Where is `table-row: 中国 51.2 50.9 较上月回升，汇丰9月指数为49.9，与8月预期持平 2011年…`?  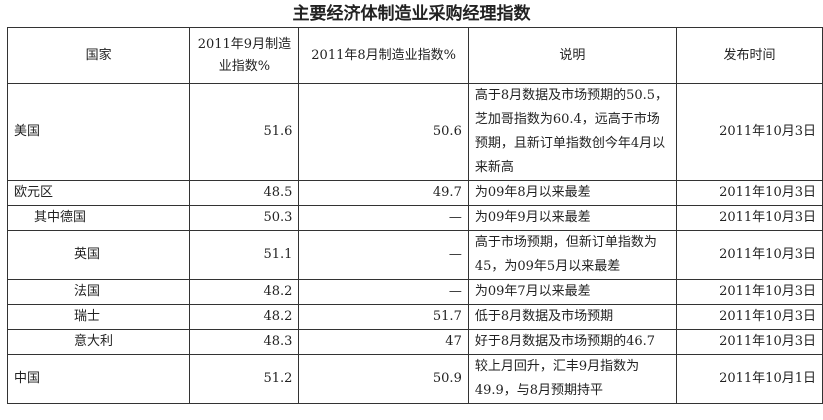 table-row: 中国 51.2 50.9 较上月回升，汇丰9月指数为49.9，与8月预期持平 2011年… is located at coordinates (414, 379).